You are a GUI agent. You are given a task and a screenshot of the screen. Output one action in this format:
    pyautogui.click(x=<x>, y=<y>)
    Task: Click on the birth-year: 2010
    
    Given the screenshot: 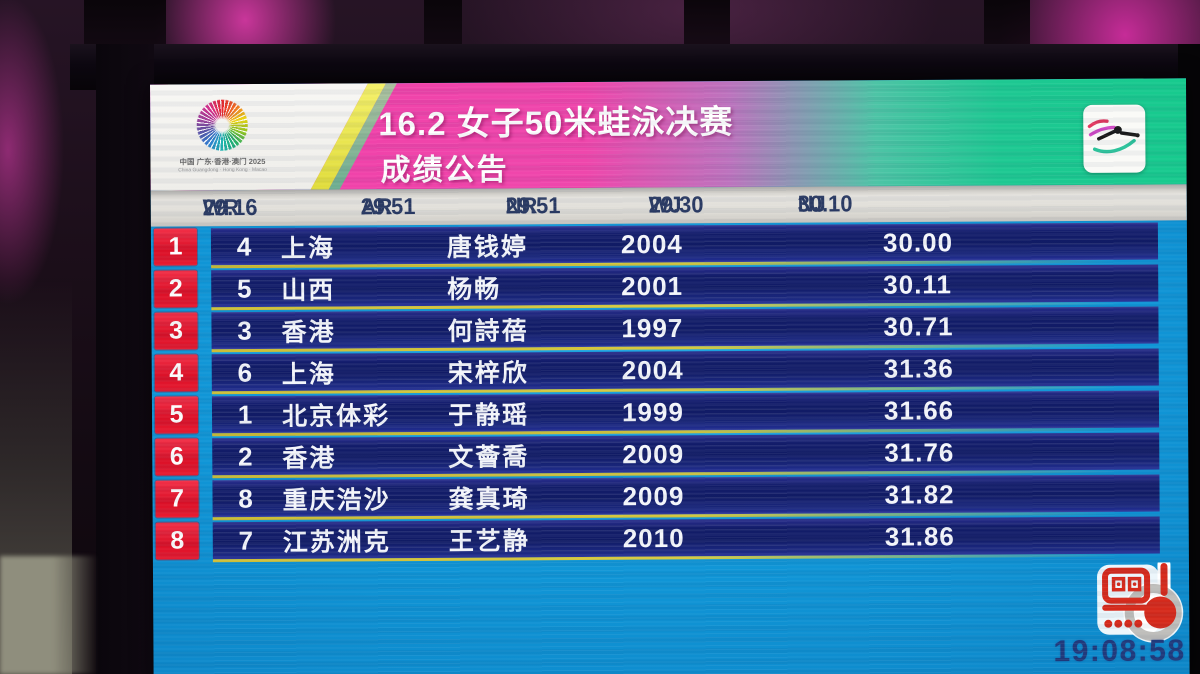 What is the action you would take?
    pyautogui.click(x=653, y=537)
    